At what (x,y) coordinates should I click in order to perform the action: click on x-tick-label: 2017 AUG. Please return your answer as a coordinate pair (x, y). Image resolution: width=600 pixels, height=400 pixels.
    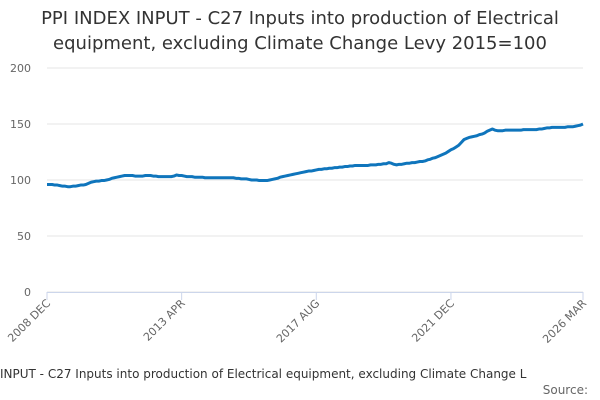
    Looking at the image, I should click on (298, 321).